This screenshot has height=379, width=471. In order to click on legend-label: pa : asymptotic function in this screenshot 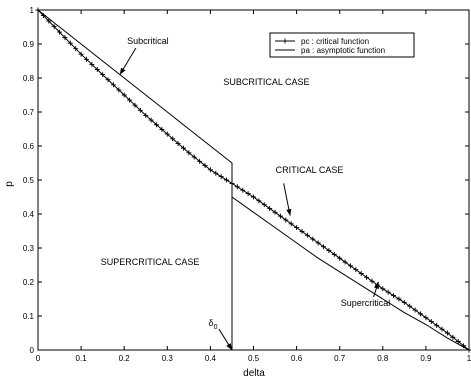, I will do `click(343, 50)`.